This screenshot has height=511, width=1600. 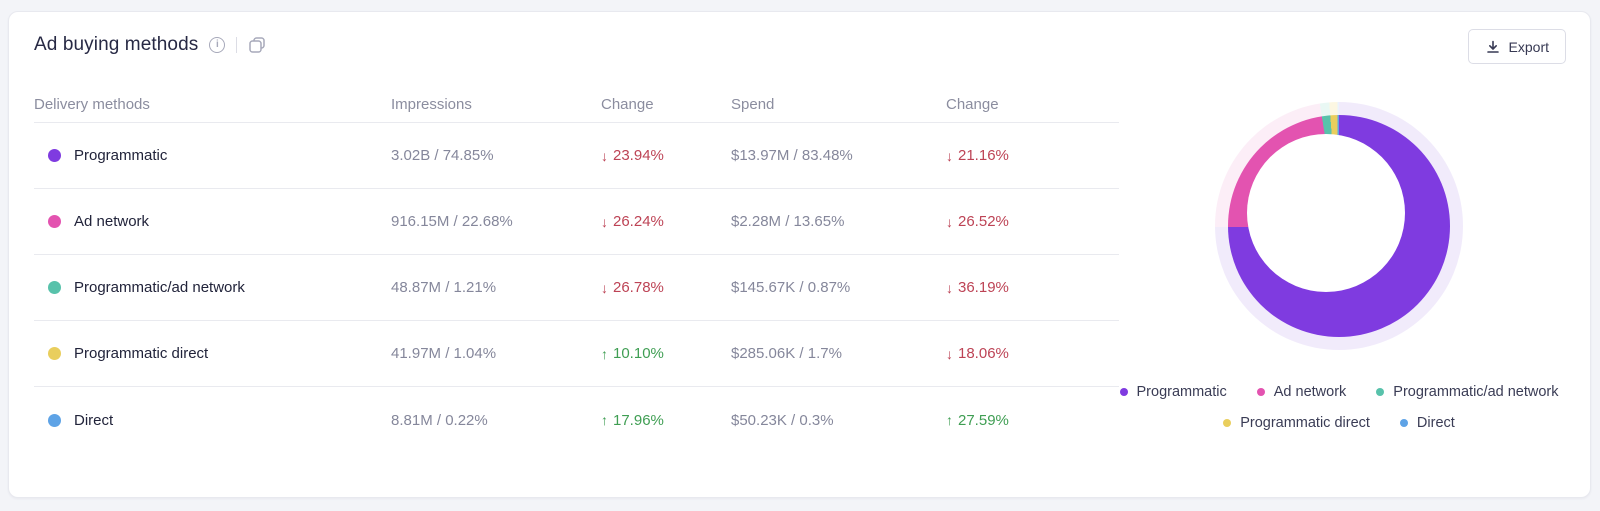 What do you see at coordinates (1305, 423) in the screenshot?
I see `legend-label: Programmatic direct` at bounding box center [1305, 423].